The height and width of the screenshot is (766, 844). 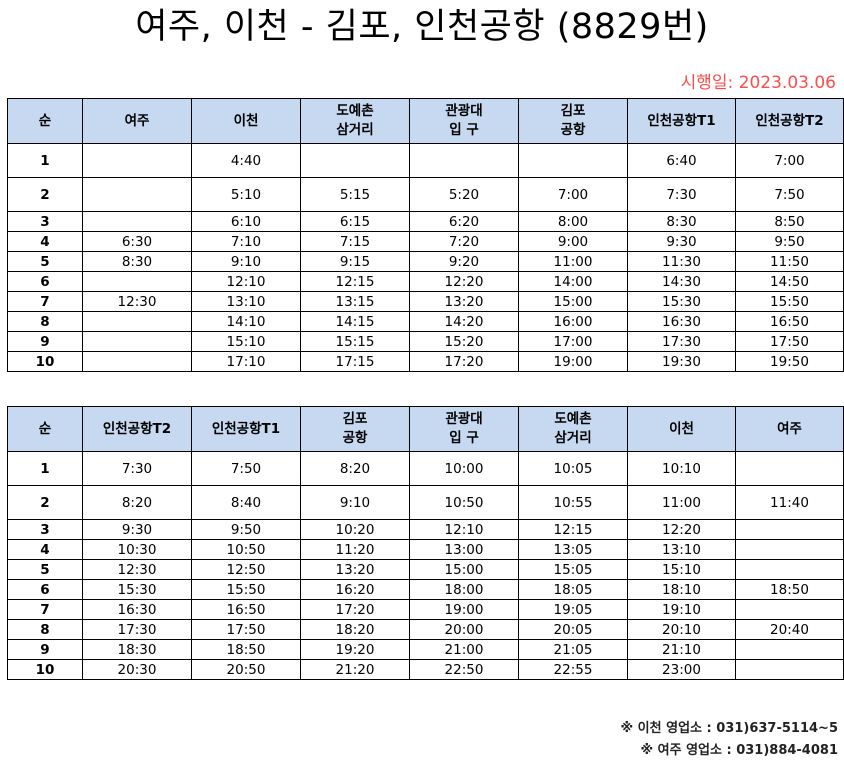 I want to click on time-cell: 14:15, so click(x=355, y=321).